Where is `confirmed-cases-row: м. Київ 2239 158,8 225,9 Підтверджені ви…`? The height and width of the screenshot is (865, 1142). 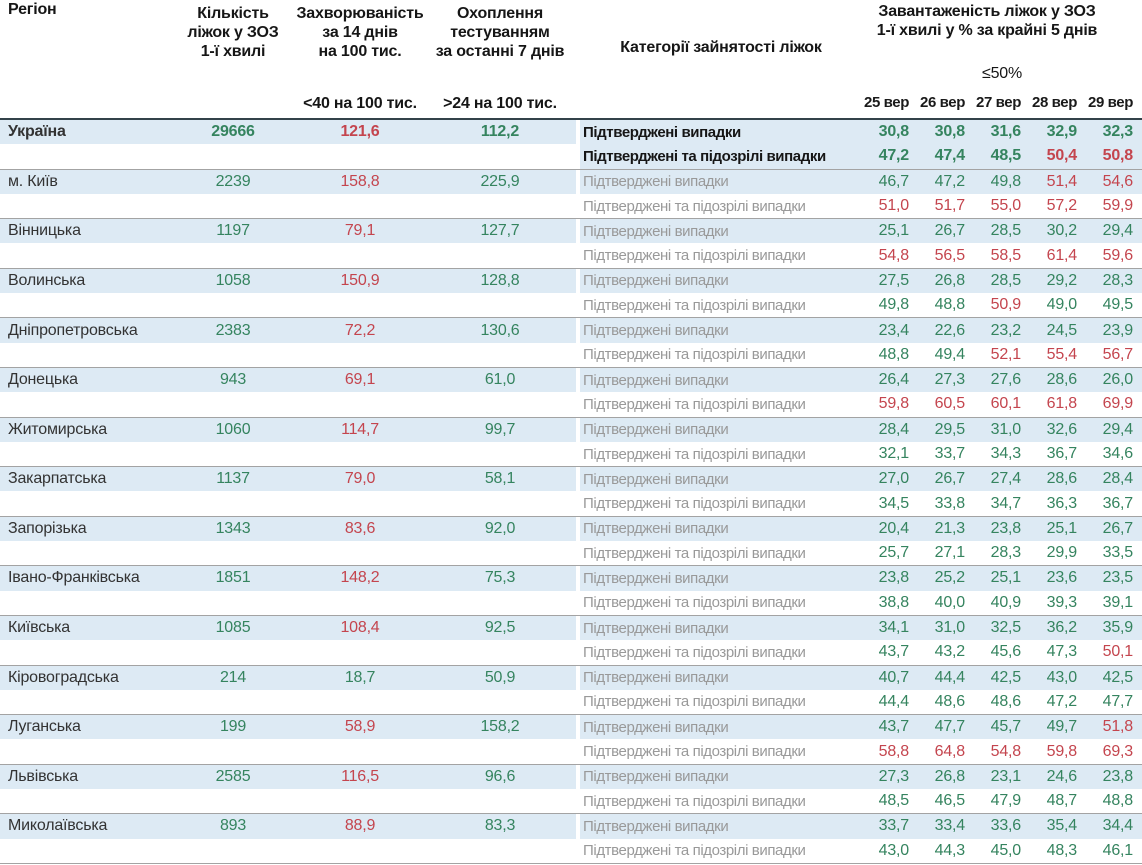
confirmed-cases-row: м. Київ 2239 158,8 225,9 Підтверджені ви… is located at coordinates (571, 181).